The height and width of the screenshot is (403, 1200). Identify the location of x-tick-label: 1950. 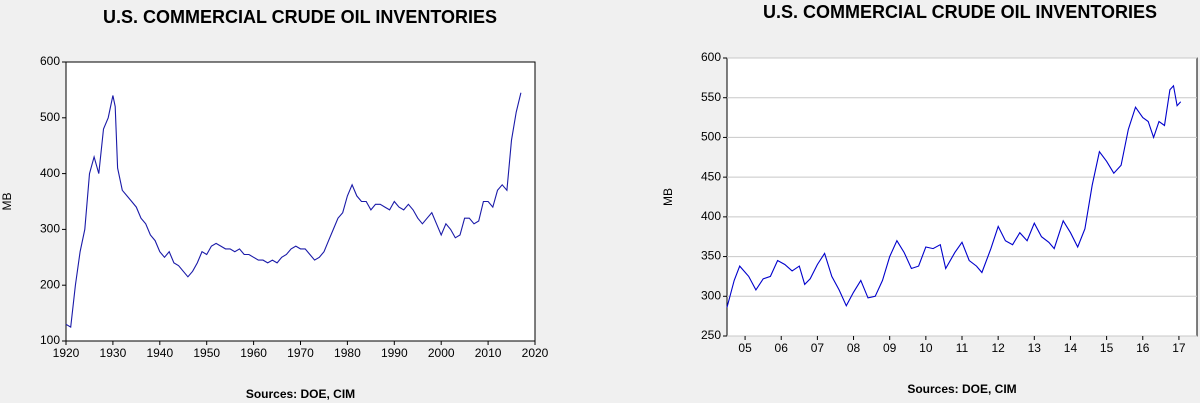
(206, 353).